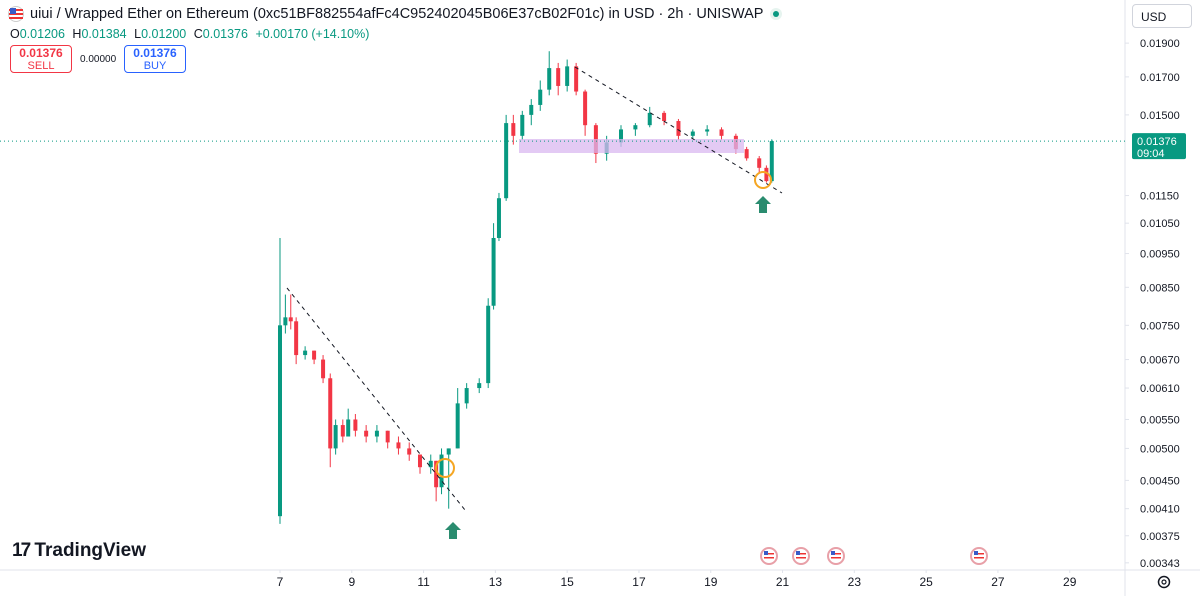 The width and height of the screenshot is (1200, 596). I want to click on y-tick-label: 0.00343, so click(1160, 564).